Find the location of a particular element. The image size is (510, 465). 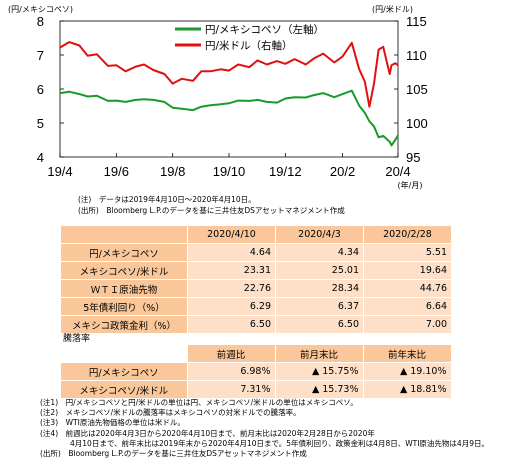

x-axis-unit: (年/月) is located at coordinates (410, 185).